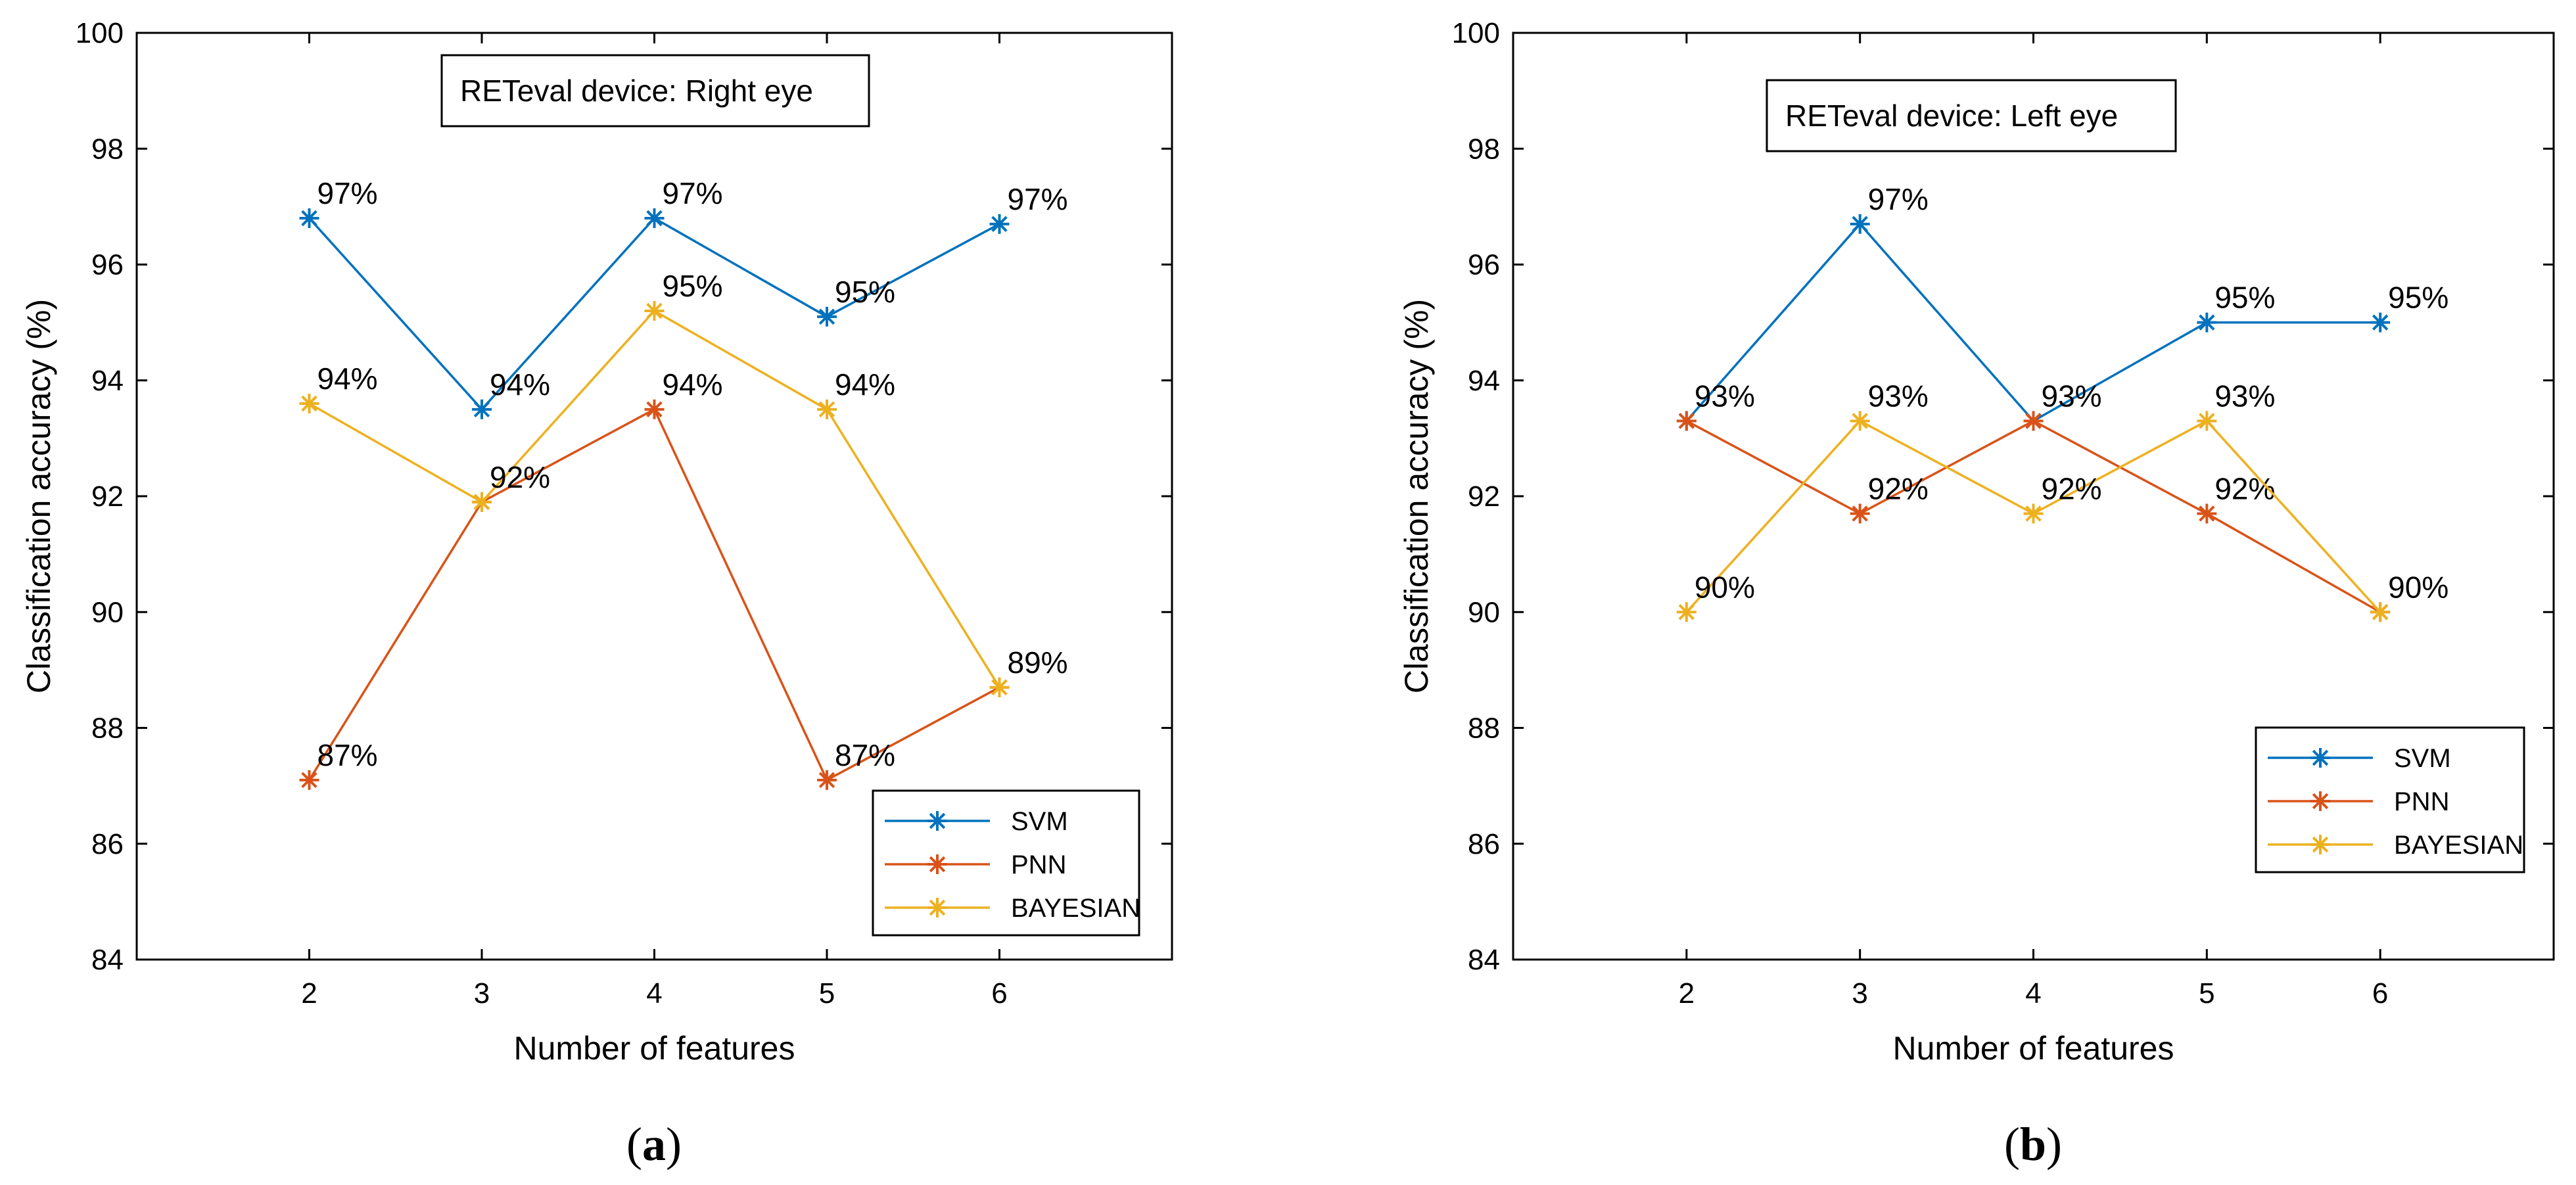  I want to click on legend-entry-svm: SVM, so click(2359, 758).